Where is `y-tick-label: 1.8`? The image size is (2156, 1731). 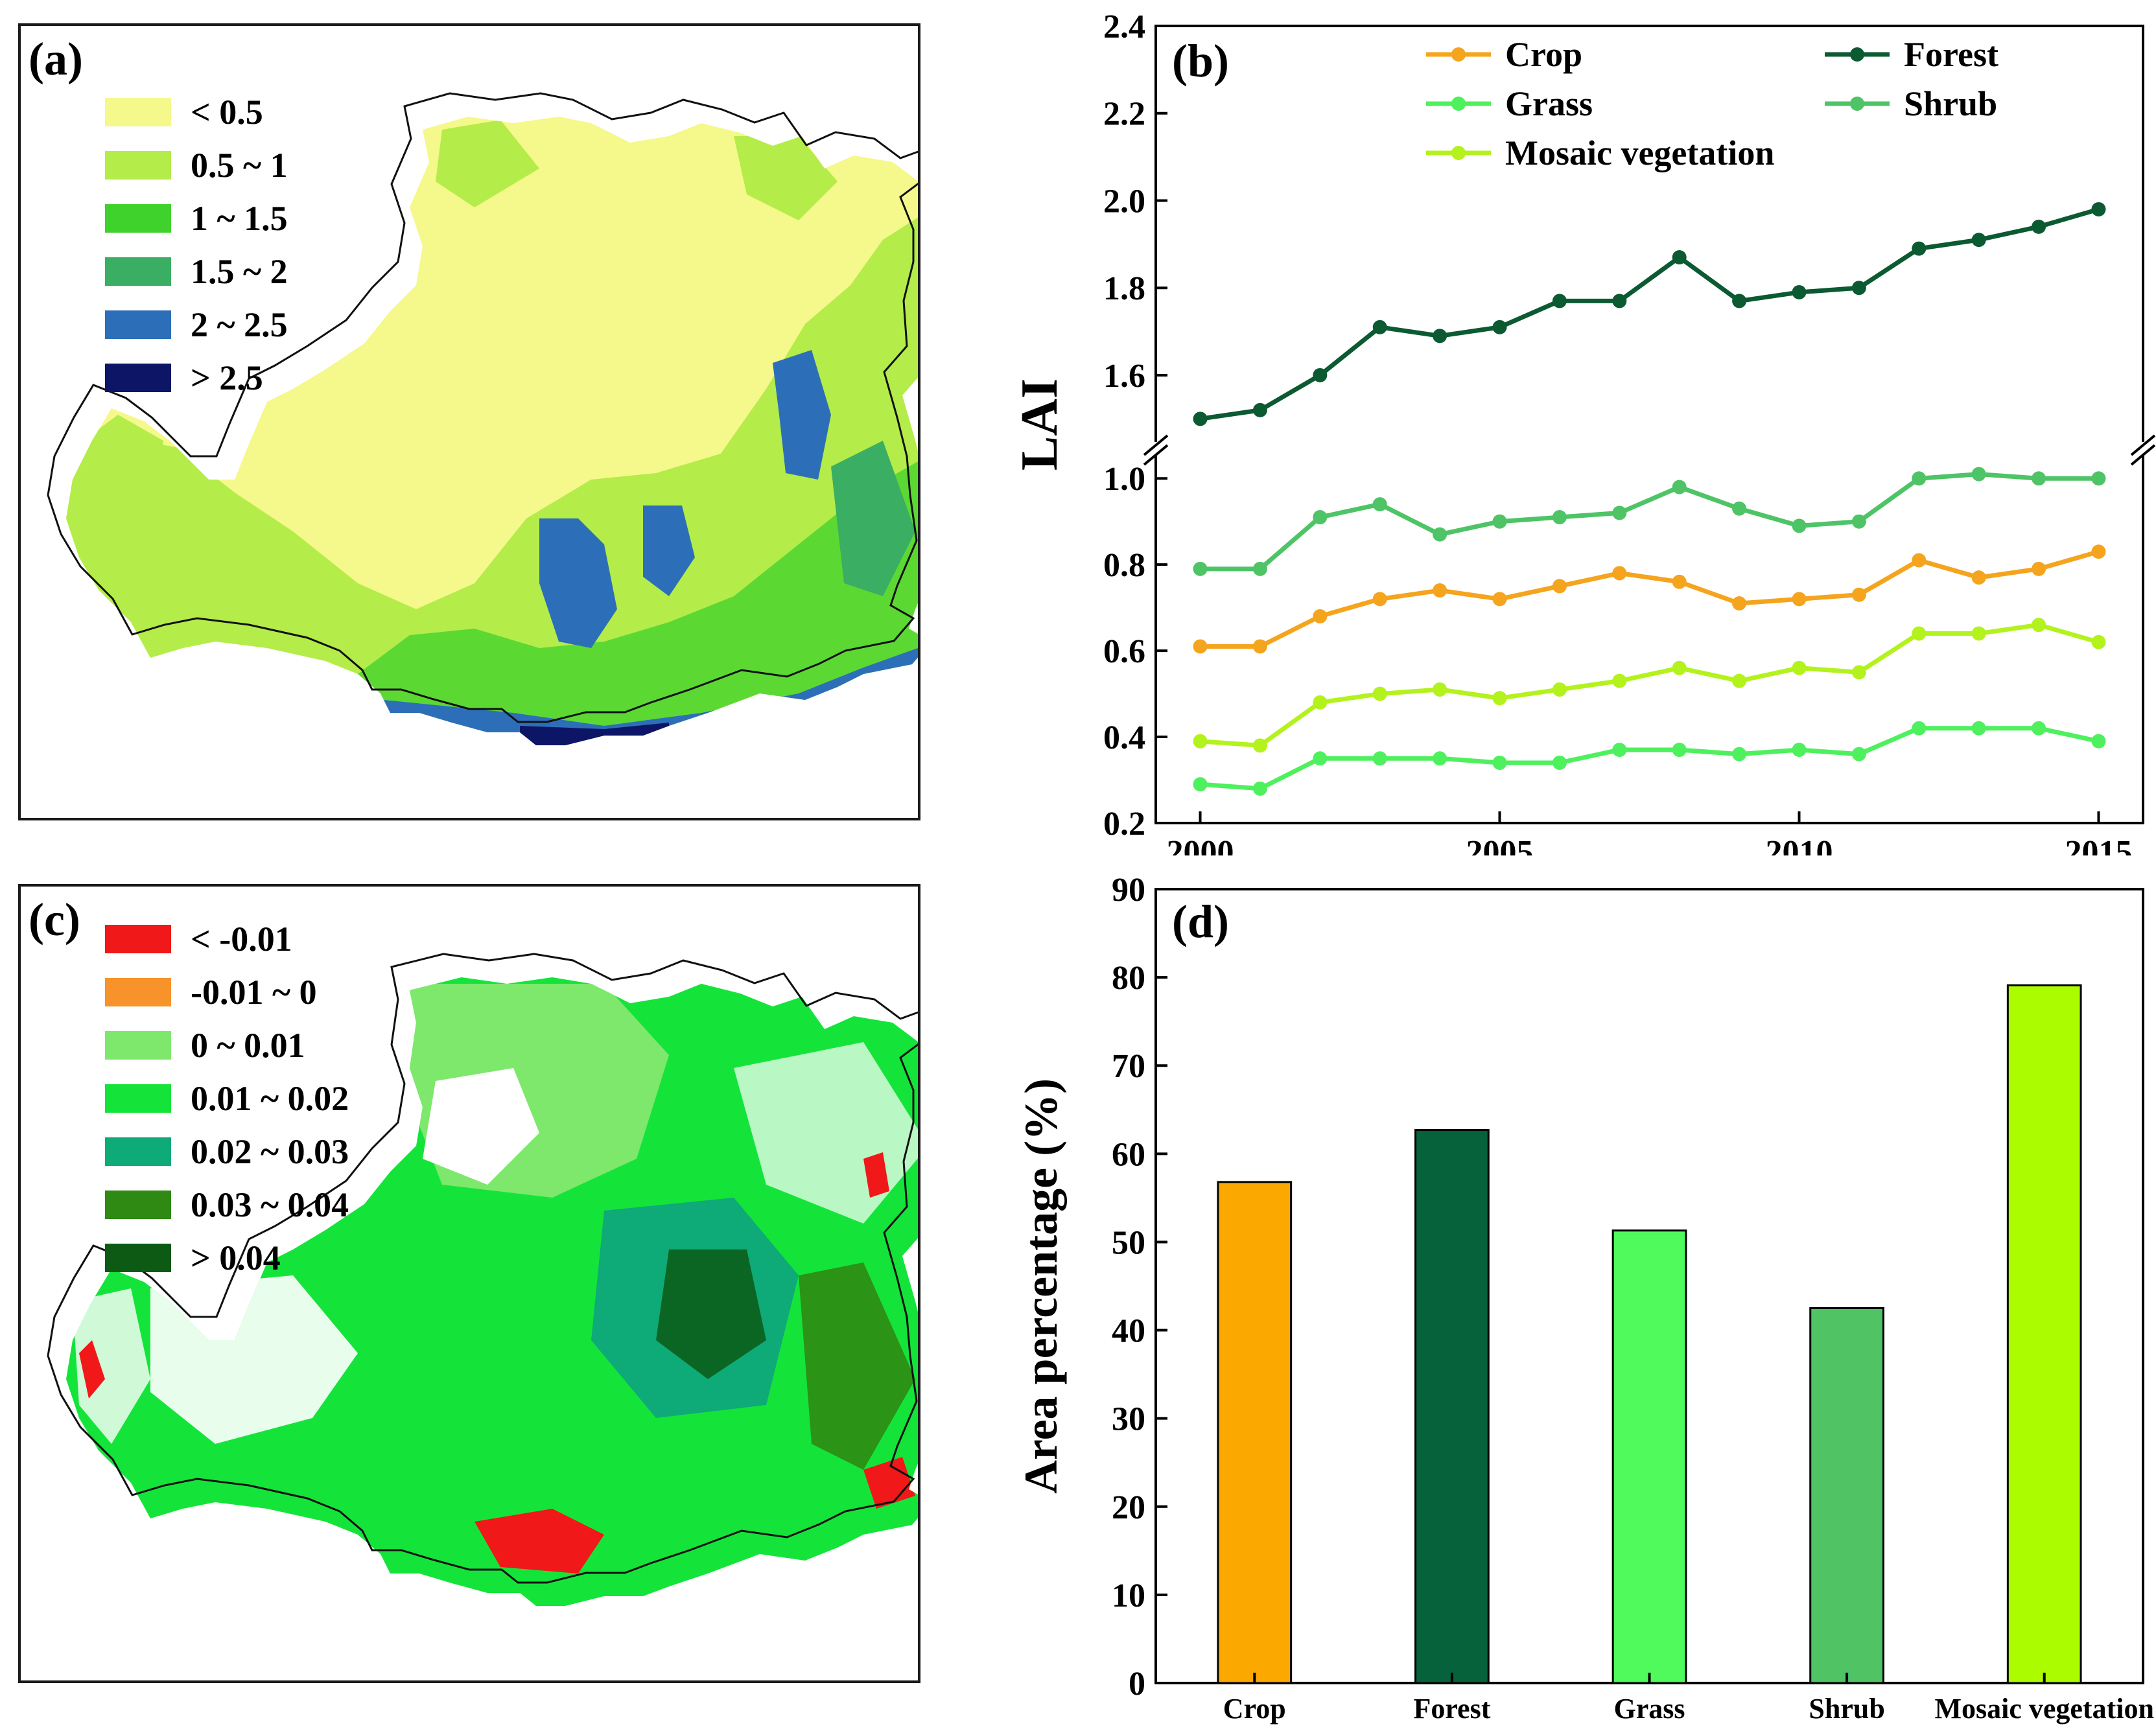 y-tick-label: 1.8 is located at coordinates (1124, 288).